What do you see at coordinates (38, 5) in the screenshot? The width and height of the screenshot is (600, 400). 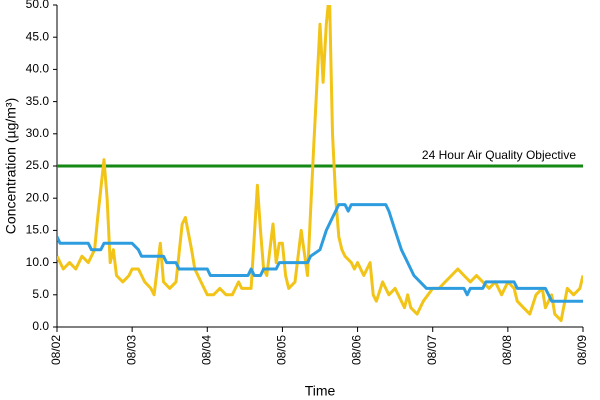 I see `y-tick-label: 50.0` at bounding box center [38, 5].